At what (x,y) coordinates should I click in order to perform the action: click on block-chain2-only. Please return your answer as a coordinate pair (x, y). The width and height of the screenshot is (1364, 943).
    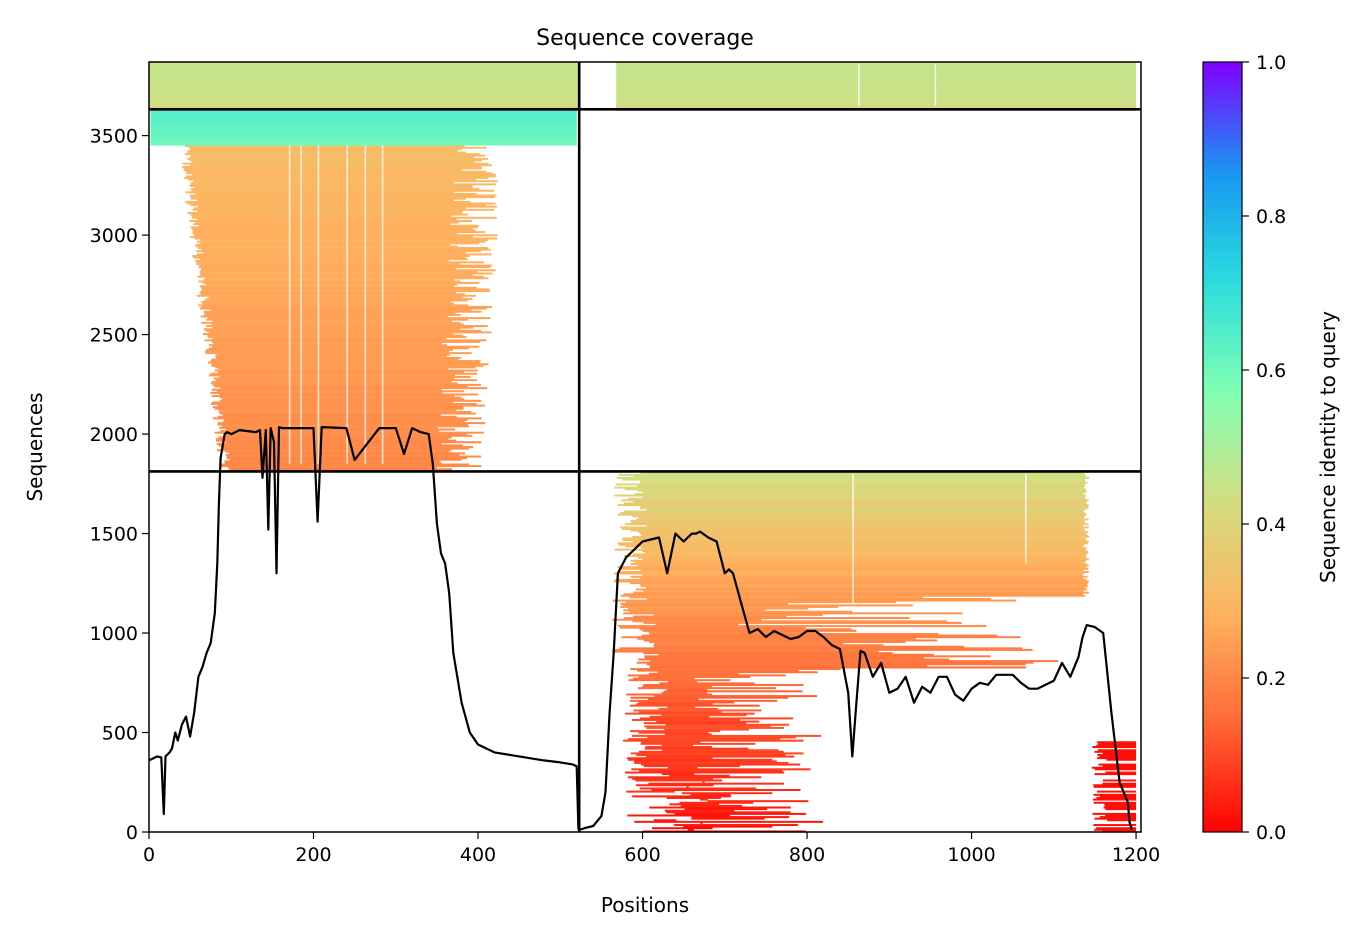
    Looking at the image, I should click on (874, 651).